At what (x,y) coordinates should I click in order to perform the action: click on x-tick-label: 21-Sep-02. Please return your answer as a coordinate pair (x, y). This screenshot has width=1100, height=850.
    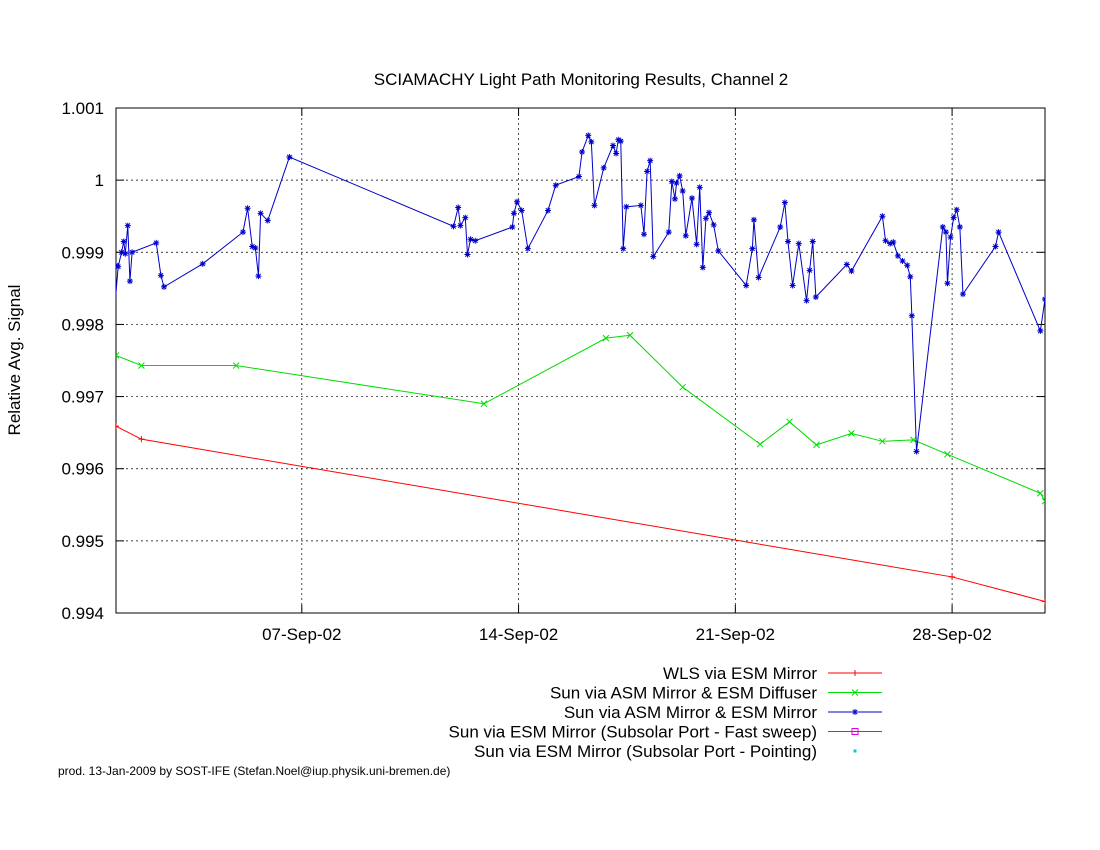
    Looking at the image, I should click on (735, 634).